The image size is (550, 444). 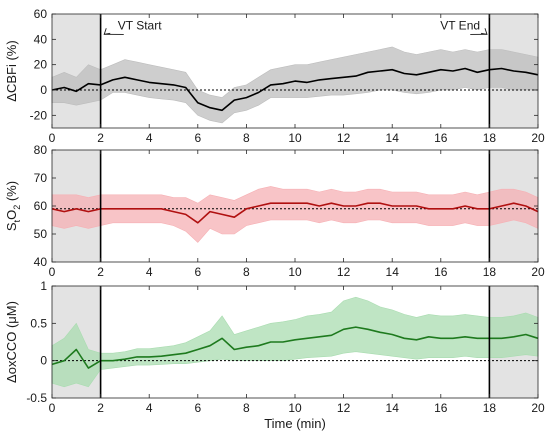 I want to click on y-axis-label: ΔoxCCO (μM), so click(x=11, y=342).